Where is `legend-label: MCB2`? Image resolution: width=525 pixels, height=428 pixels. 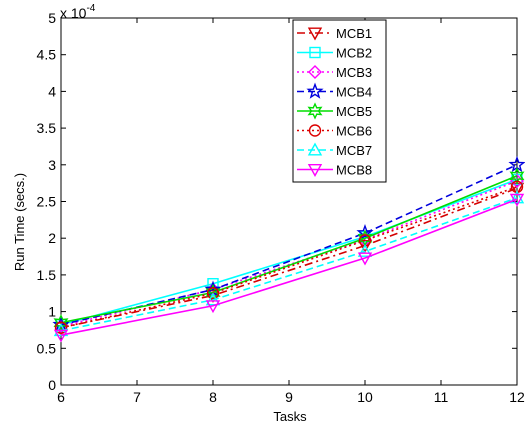
legend-label: MCB2 is located at coordinates (354, 53).